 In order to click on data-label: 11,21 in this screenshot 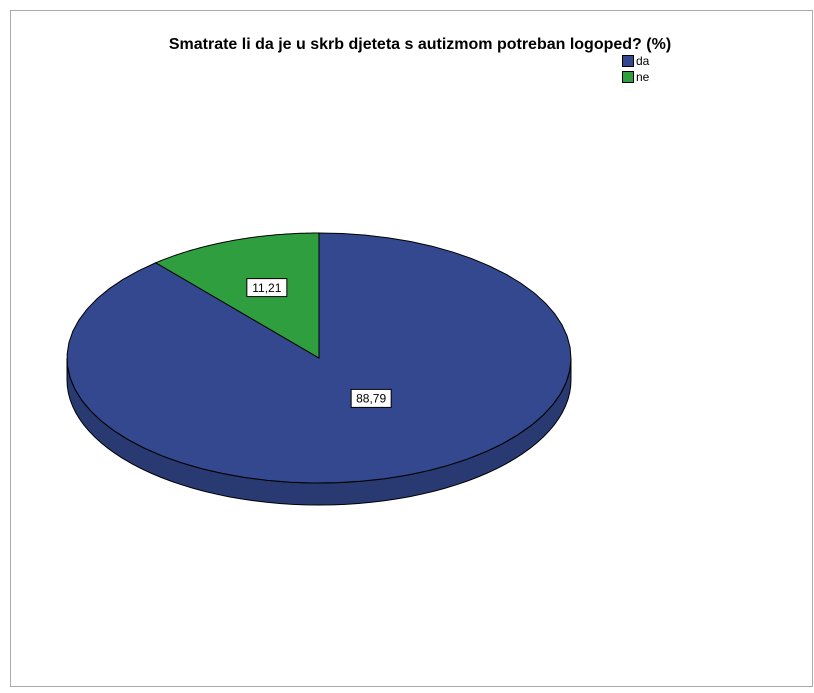, I will do `click(267, 288)`.